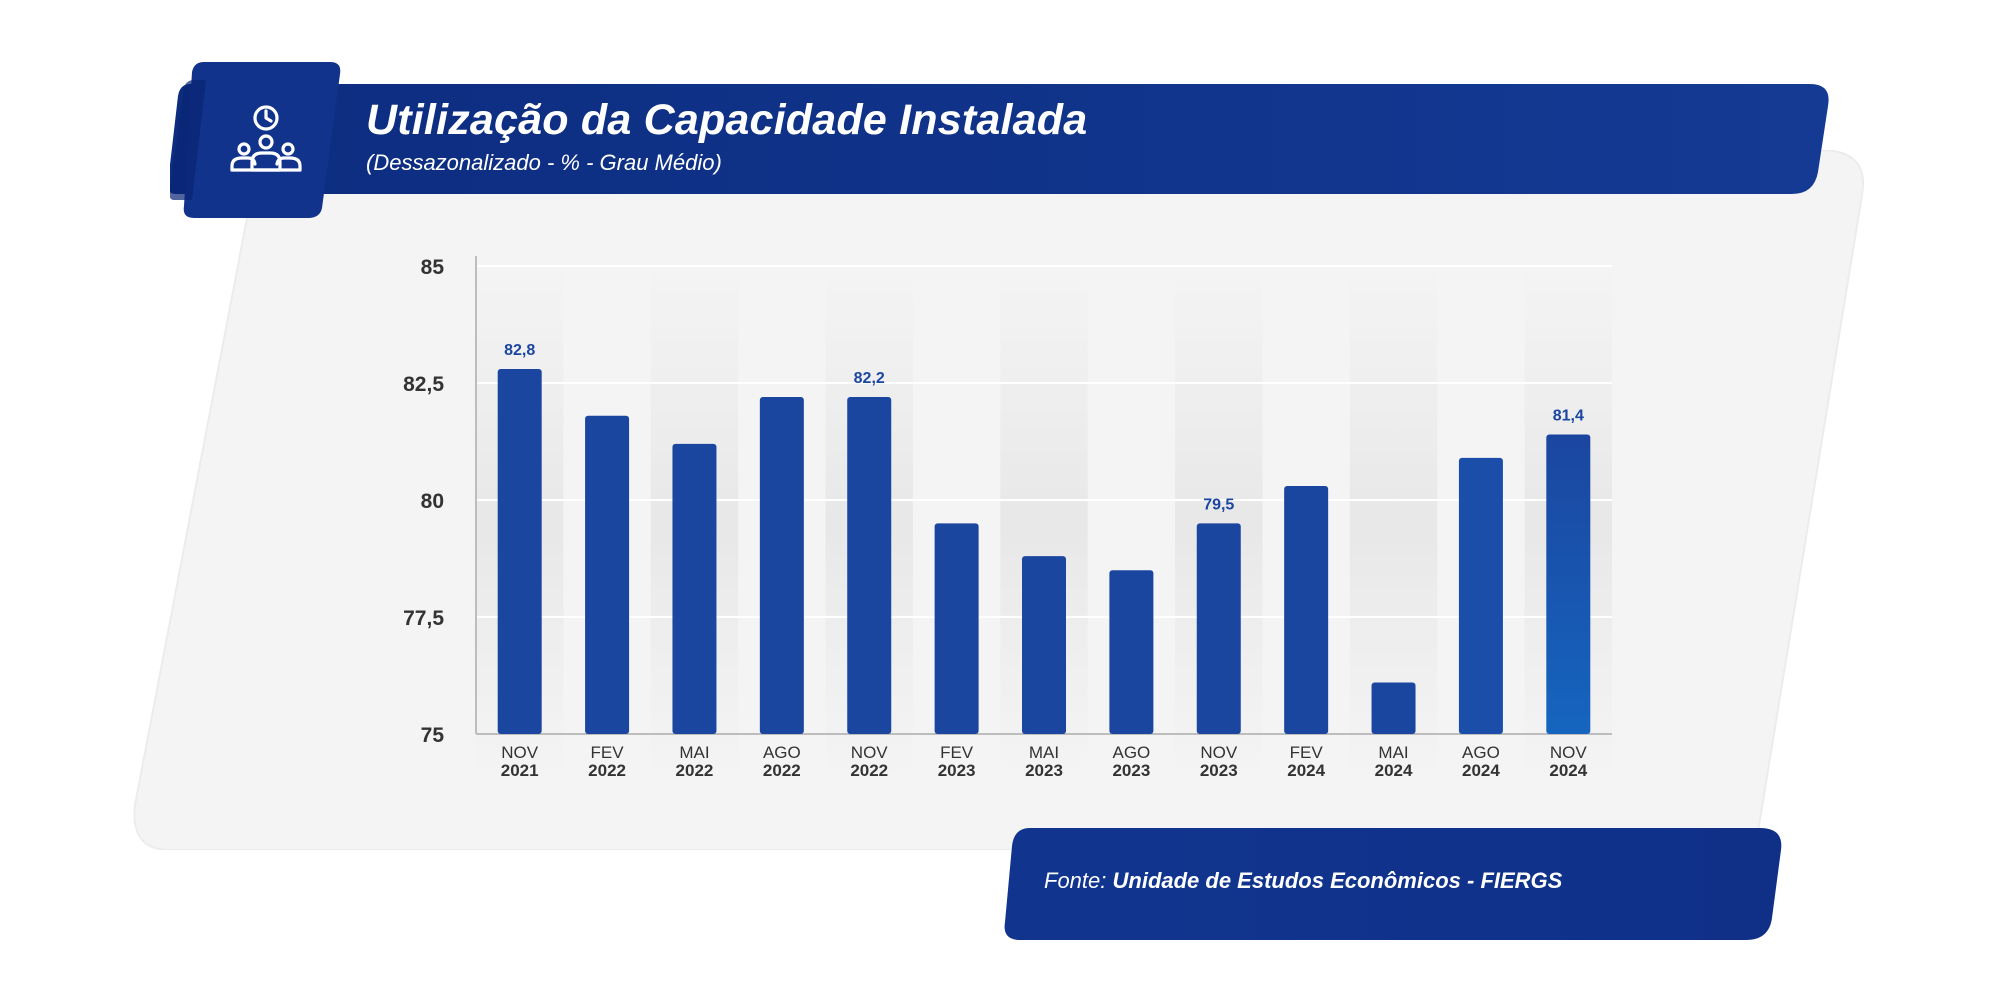  Describe the element at coordinates (544, 162) in the screenshot. I see `chart-subtitle: (Dessazonalizado - % - Grau Médio)` at that location.